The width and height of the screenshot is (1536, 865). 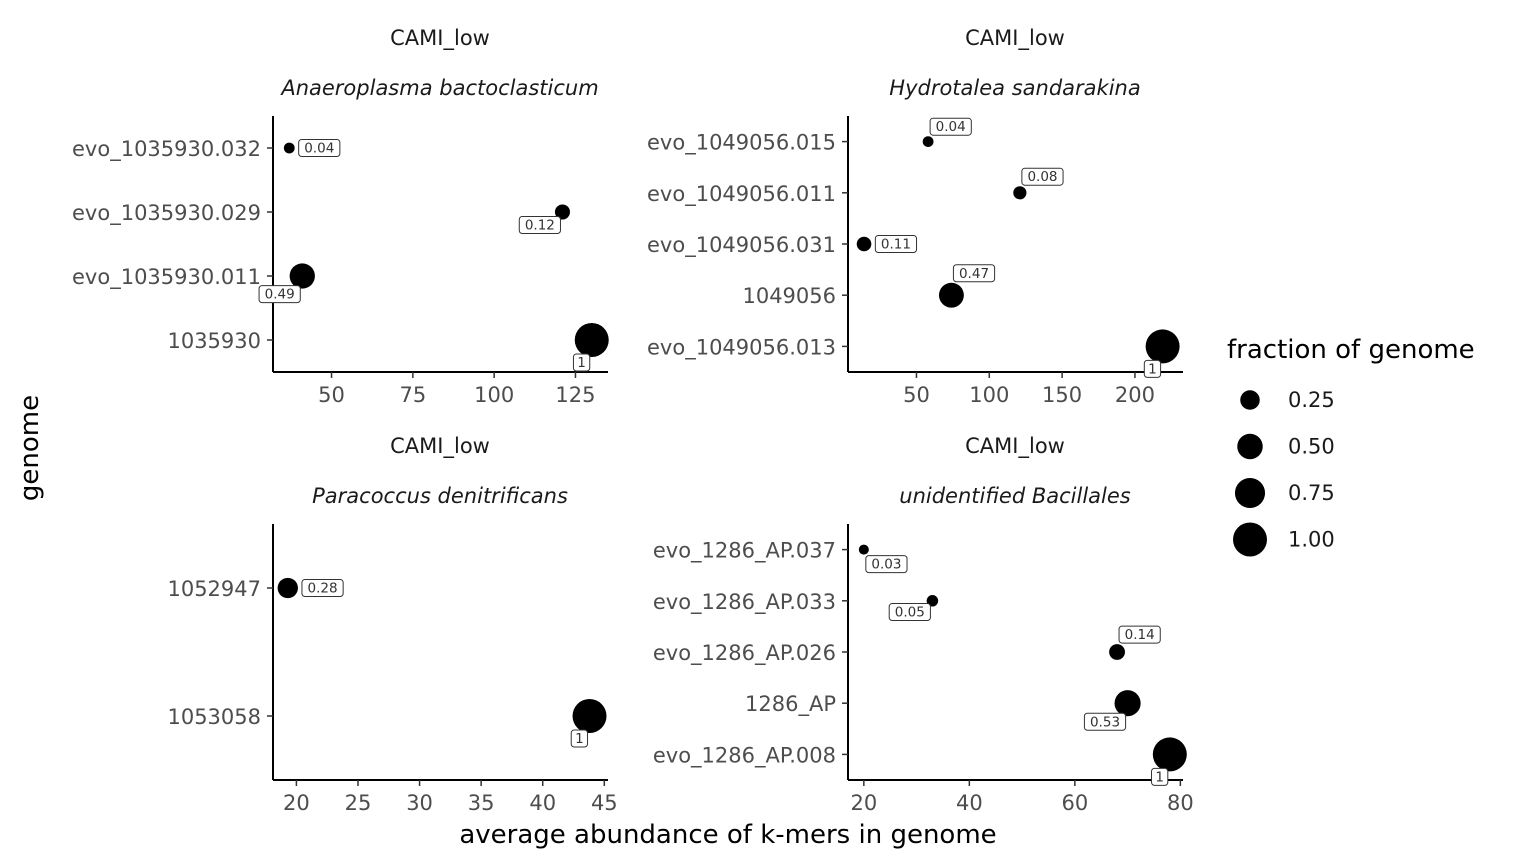 What do you see at coordinates (789, 296) in the screenshot?
I see `y-tick-label: 1049056` at bounding box center [789, 296].